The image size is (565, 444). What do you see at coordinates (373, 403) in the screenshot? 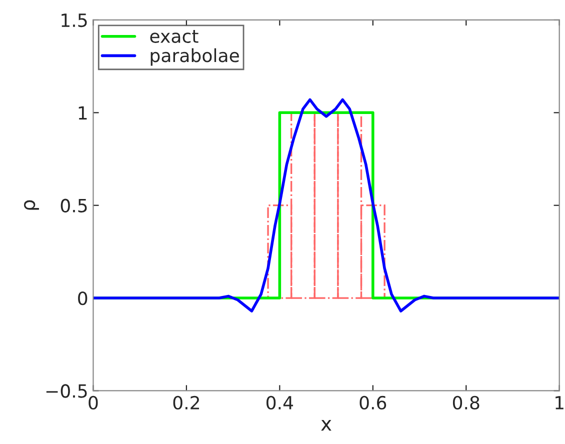
I see `x-tick-label: 0.6` at bounding box center [373, 403].